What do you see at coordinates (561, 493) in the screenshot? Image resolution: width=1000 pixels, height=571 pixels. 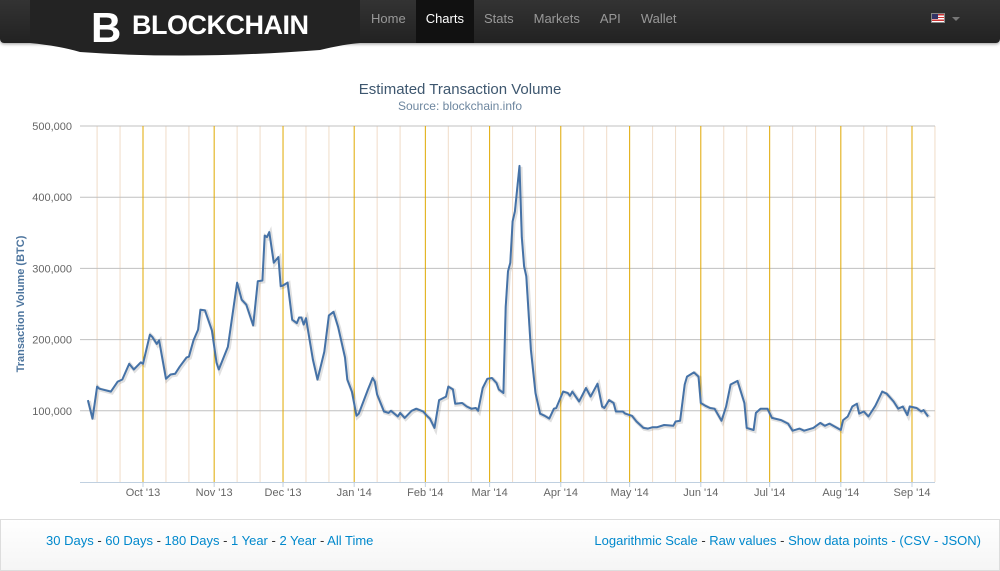 I see `x-tick-label: Apr '14` at bounding box center [561, 493].